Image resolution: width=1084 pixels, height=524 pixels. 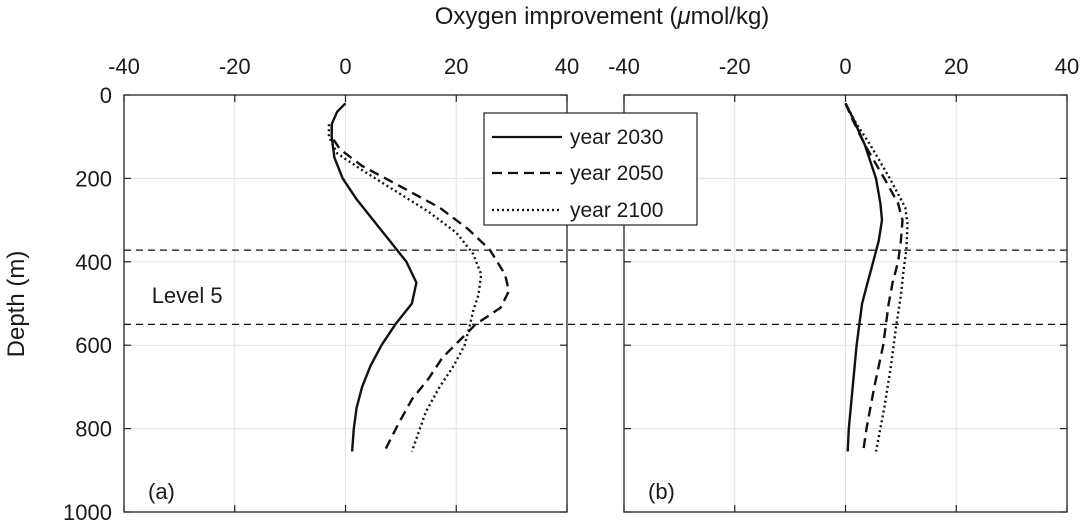 What do you see at coordinates (616, 210) in the screenshot?
I see `legend-entry-2100: year 2100` at bounding box center [616, 210].